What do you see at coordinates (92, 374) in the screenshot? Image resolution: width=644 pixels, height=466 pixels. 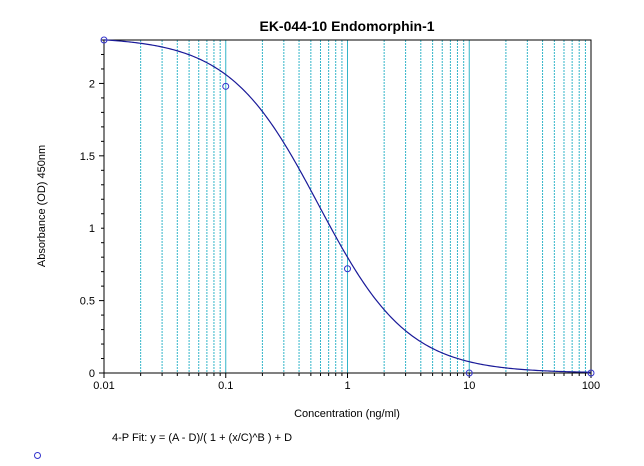 I see `y-tick-label: 0` at bounding box center [92, 374].